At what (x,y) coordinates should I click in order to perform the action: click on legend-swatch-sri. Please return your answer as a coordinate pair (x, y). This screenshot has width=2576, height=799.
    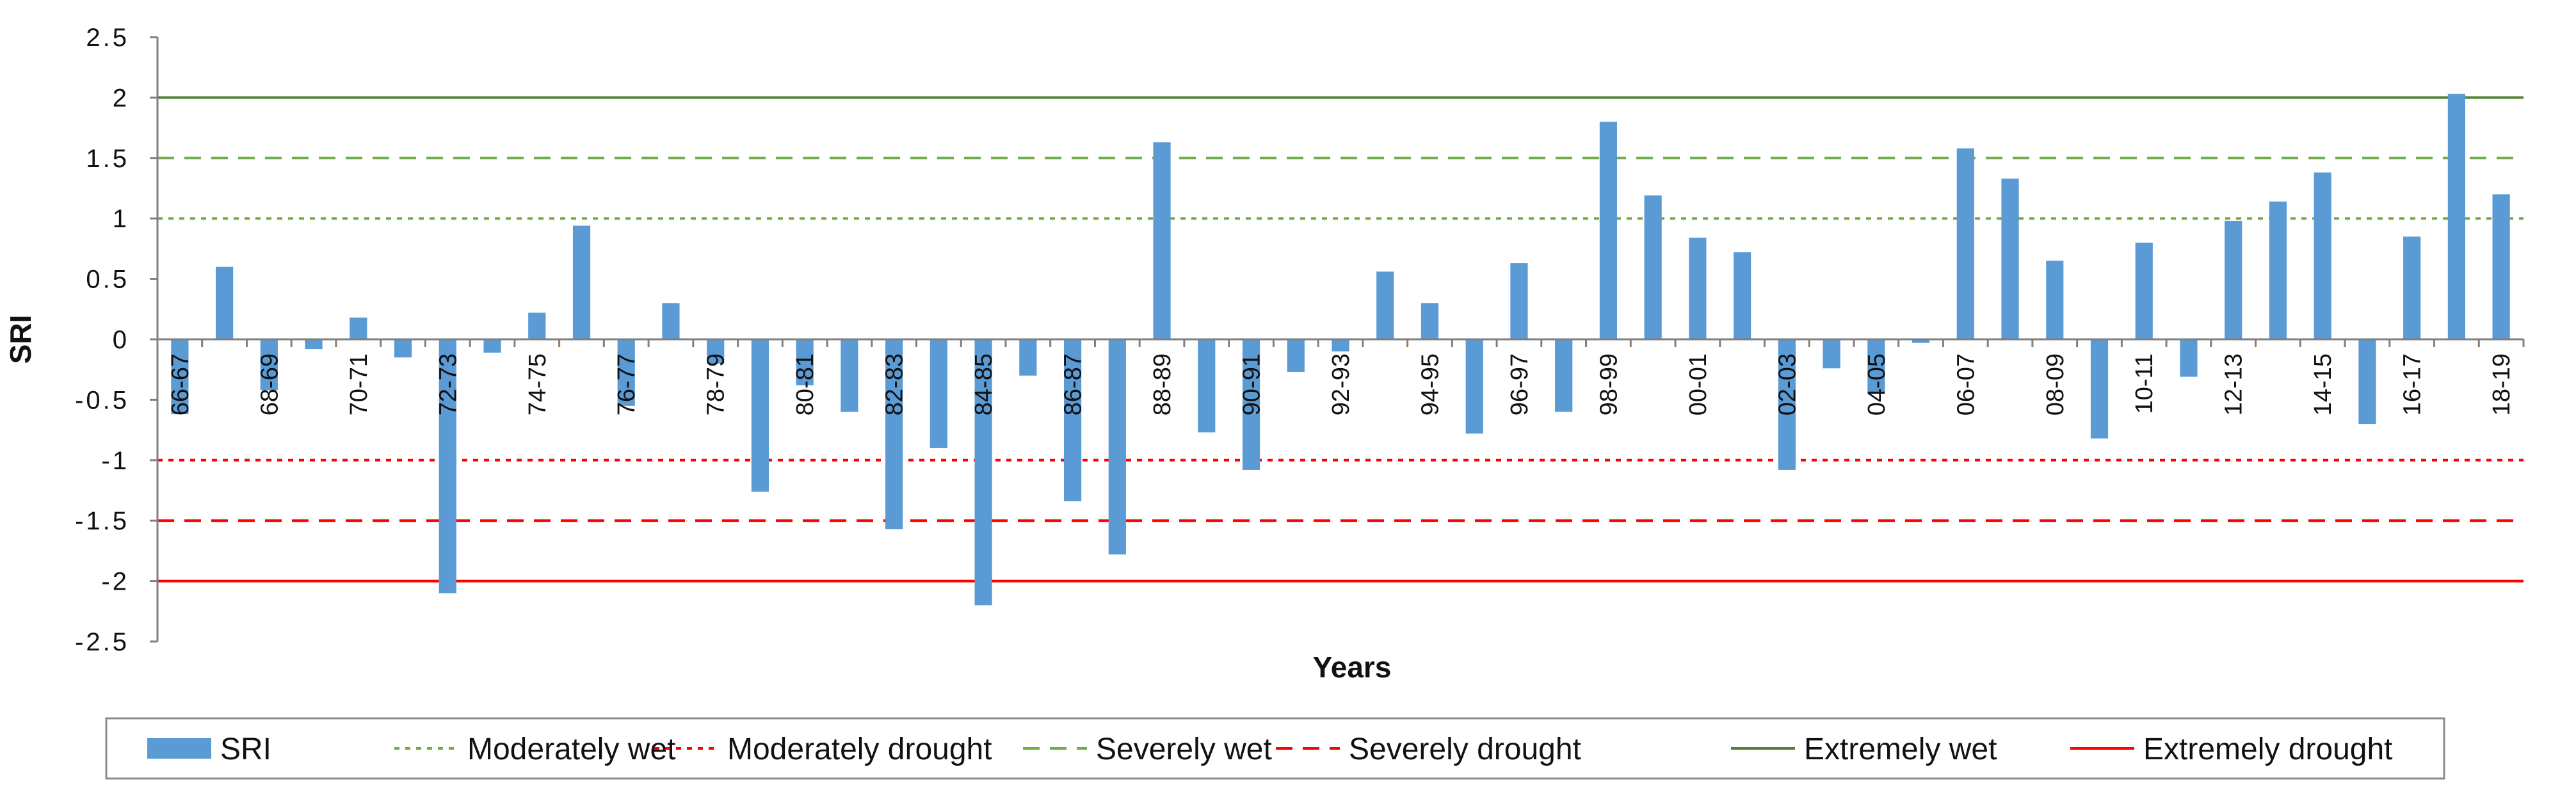
    Looking at the image, I should click on (179, 748).